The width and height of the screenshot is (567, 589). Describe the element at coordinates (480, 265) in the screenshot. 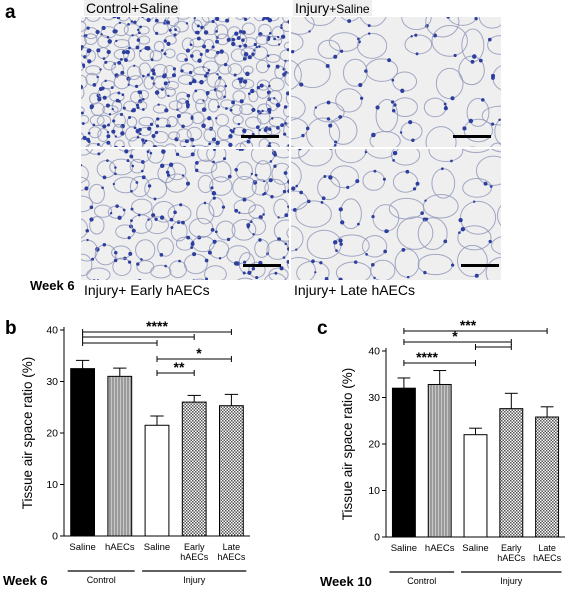

I see `scale-bar` at that location.